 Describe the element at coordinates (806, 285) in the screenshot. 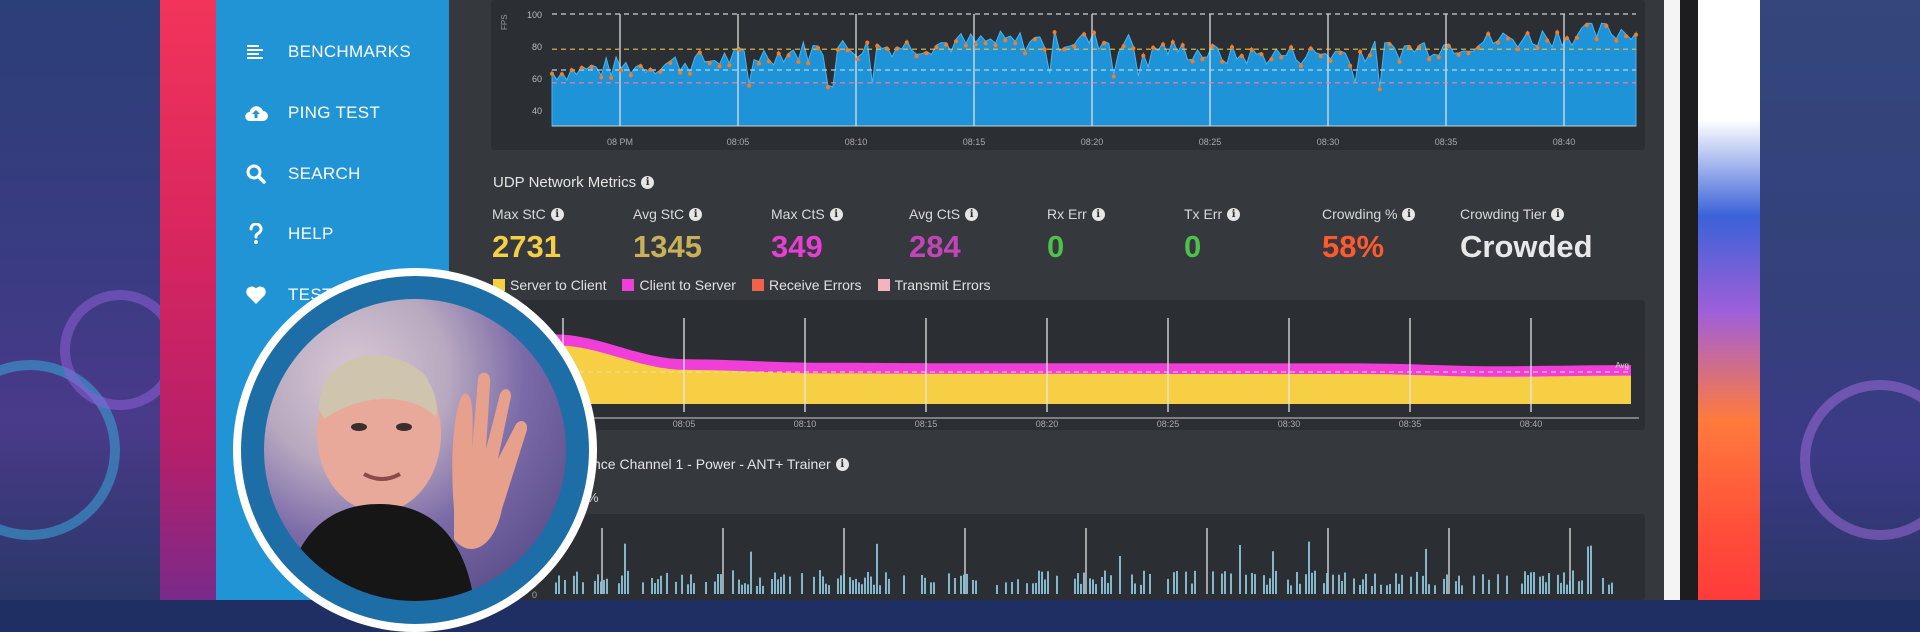

I see `legend-item-receive-errors: Receive Errors` at that location.